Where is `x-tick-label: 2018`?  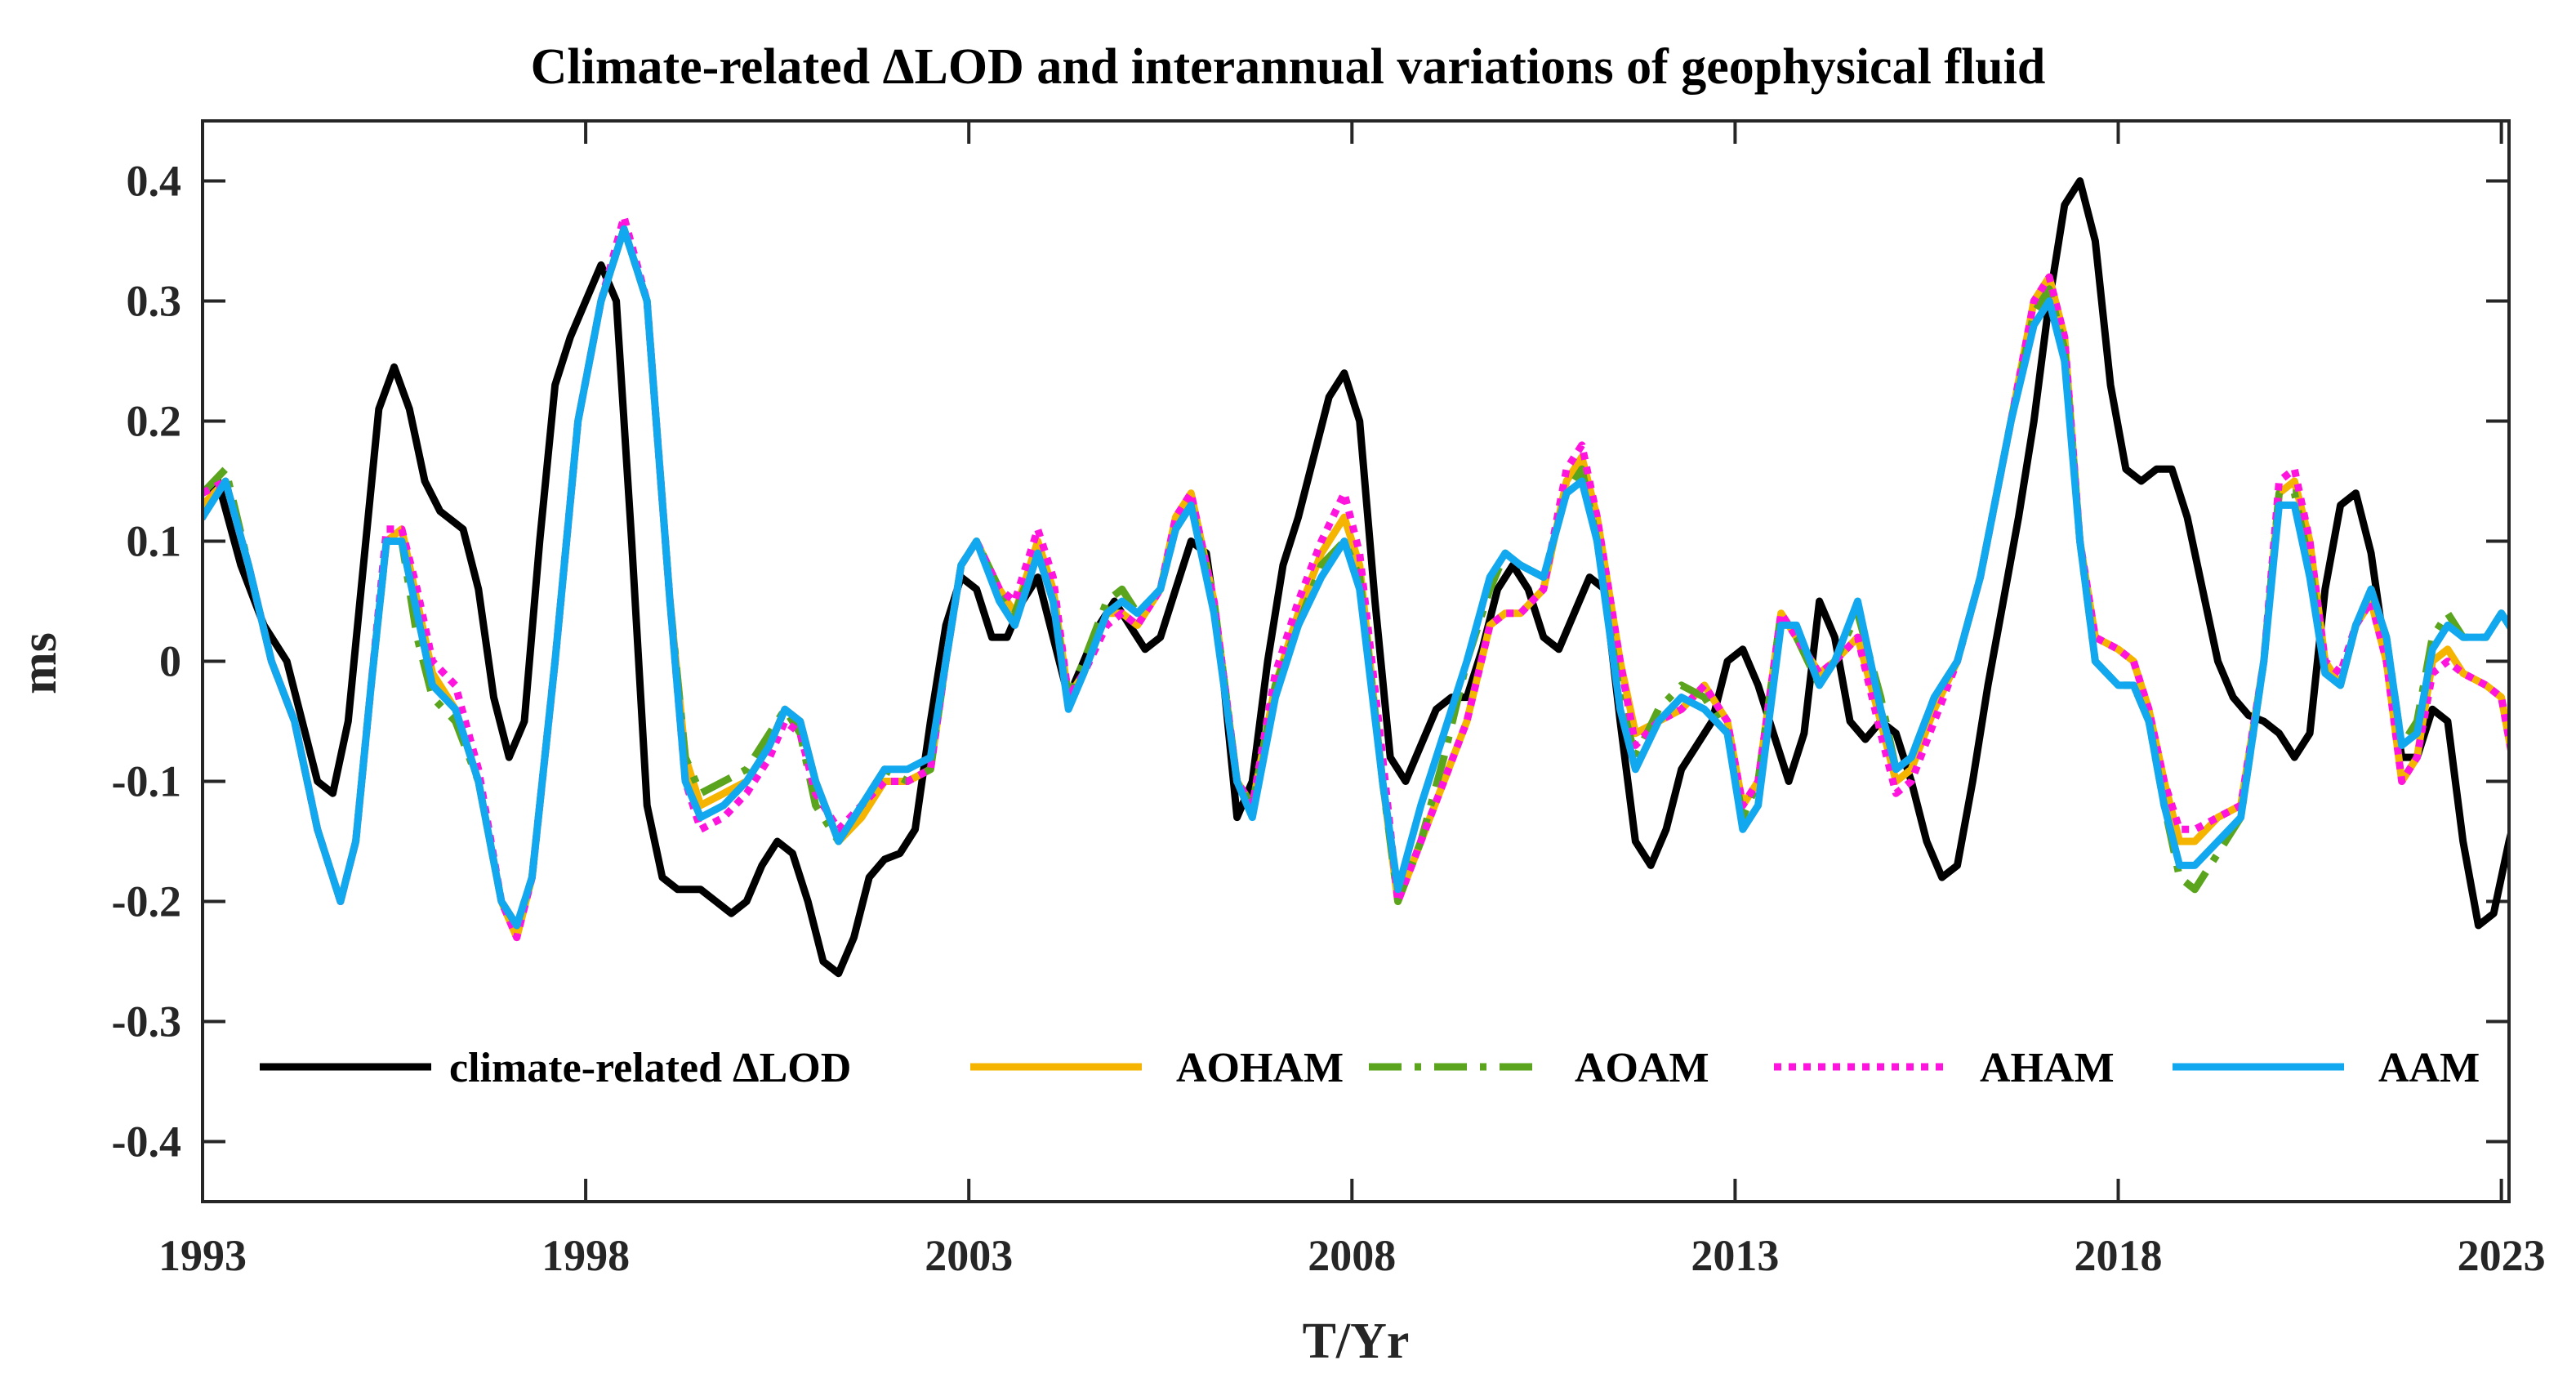 x-tick-label: 2018 is located at coordinates (2119, 1255).